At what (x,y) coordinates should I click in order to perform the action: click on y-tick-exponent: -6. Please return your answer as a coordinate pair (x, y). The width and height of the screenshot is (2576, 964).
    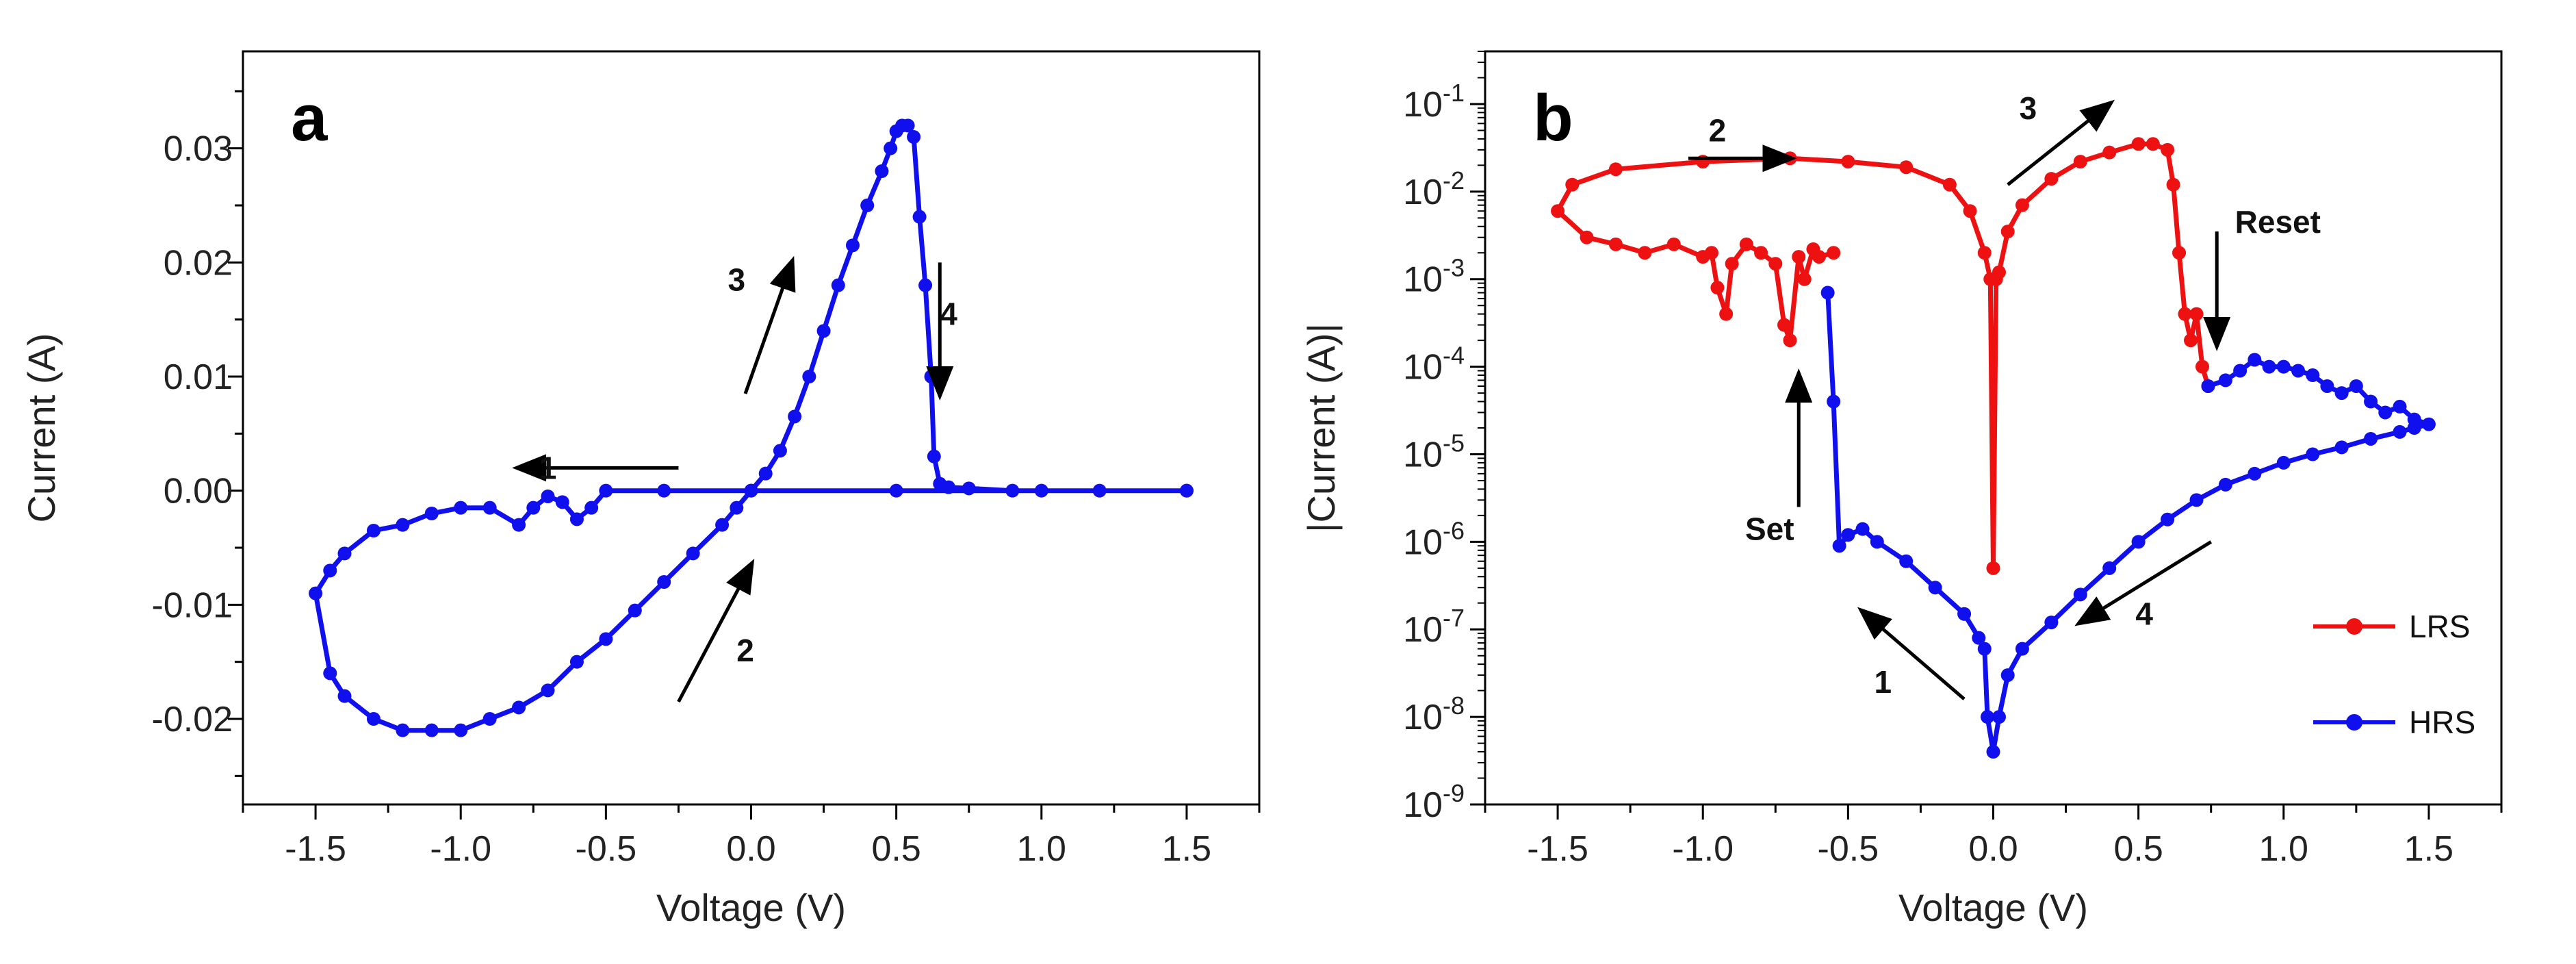
    Looking at the image, I should click on (1454, 530).